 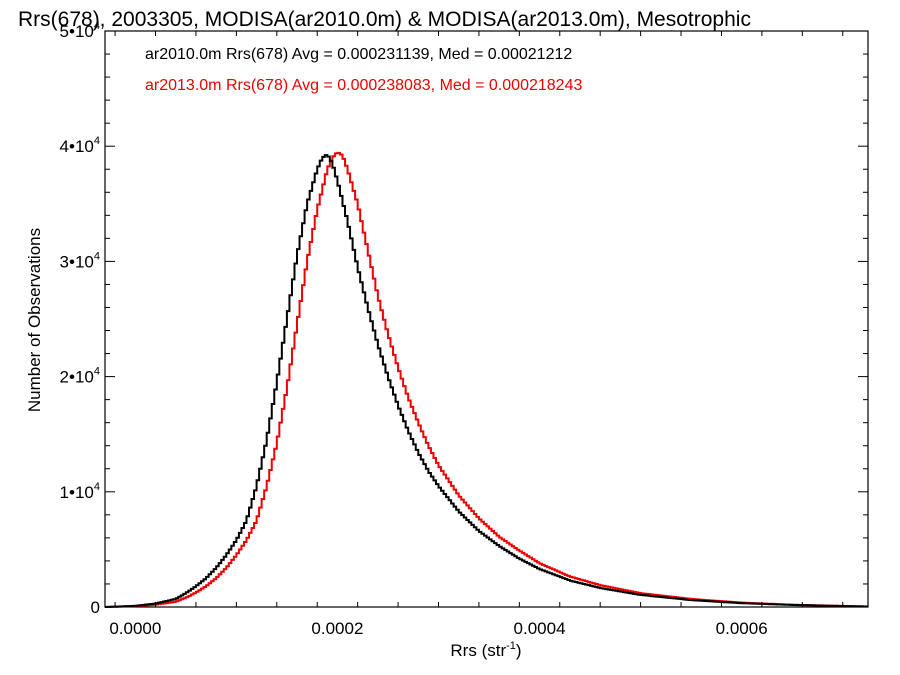 What do you see at coordinates (337, 628) in the screenshot?
I see `x-tick-label: 0.0002` at bounding box center [337, 628].